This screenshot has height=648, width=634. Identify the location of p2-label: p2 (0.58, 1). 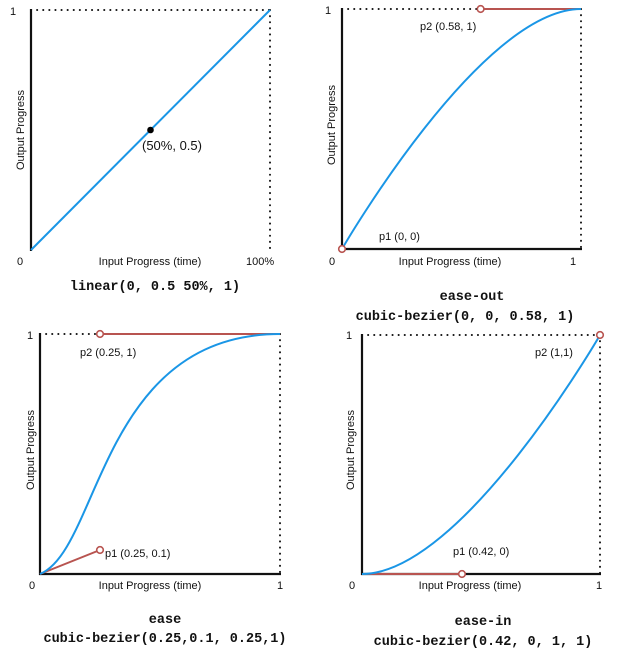
(448, 27).